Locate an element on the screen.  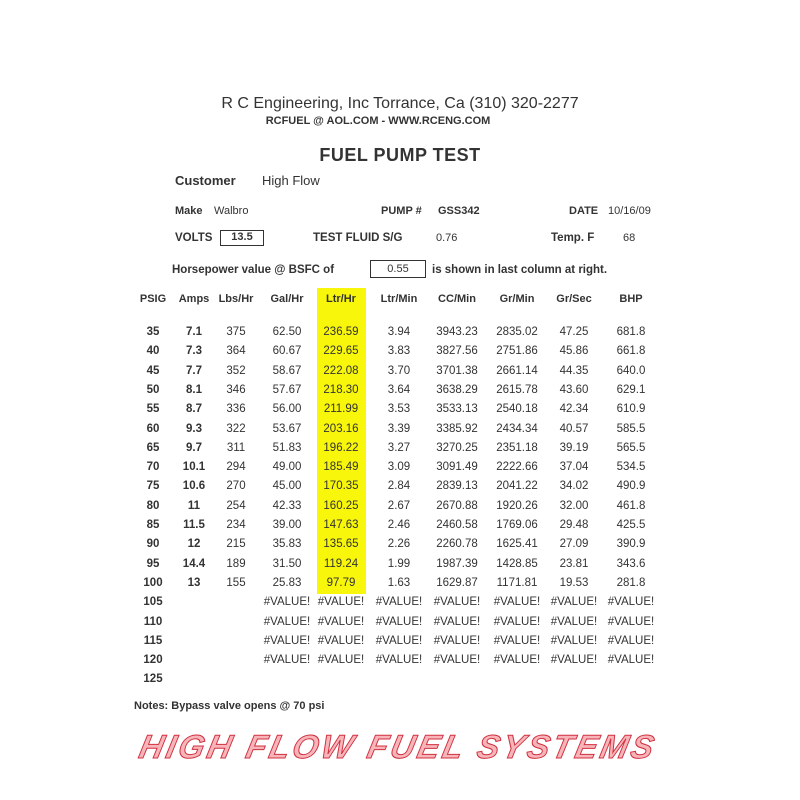
table-cell: 2260.78 is located at coordinates (457, 544).